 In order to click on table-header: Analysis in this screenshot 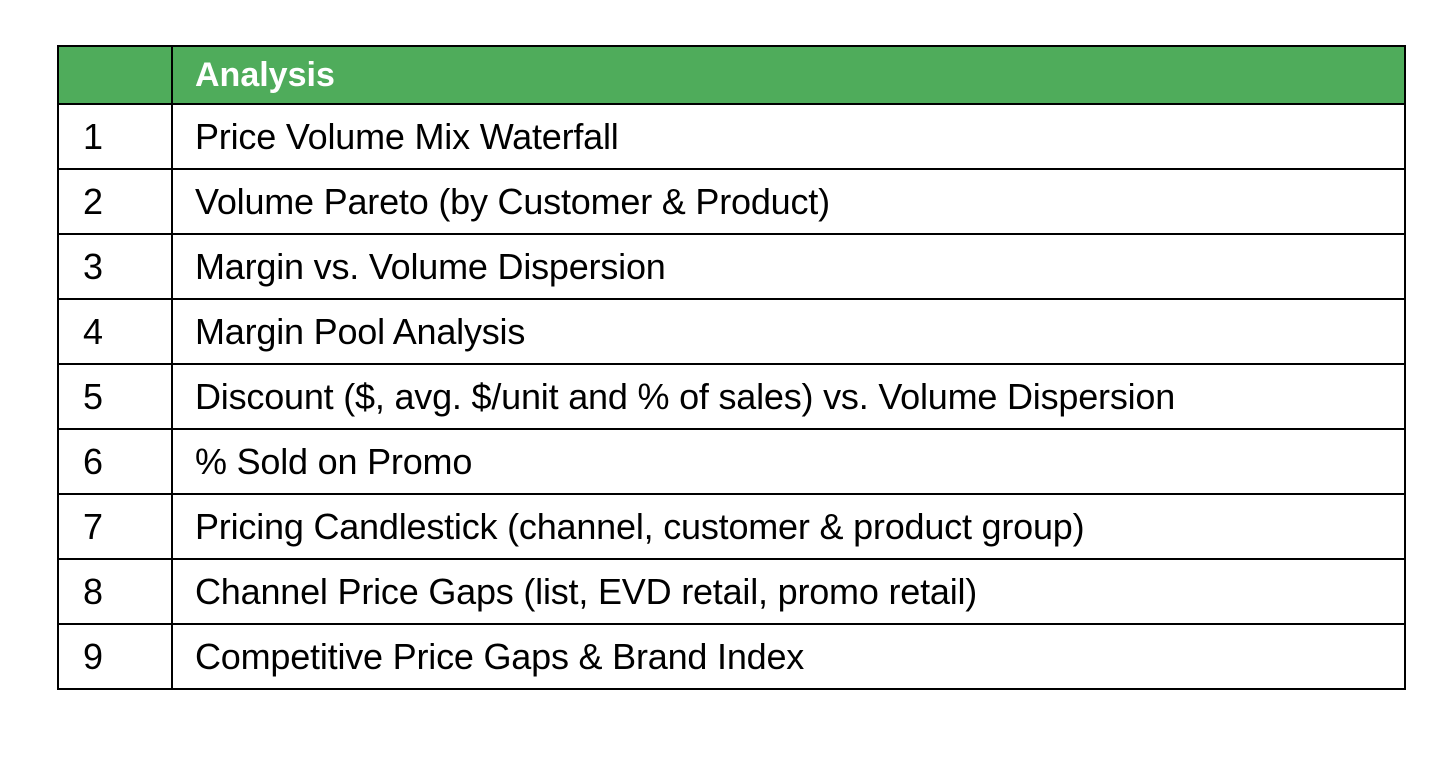, I will do `click(731, 75)`.